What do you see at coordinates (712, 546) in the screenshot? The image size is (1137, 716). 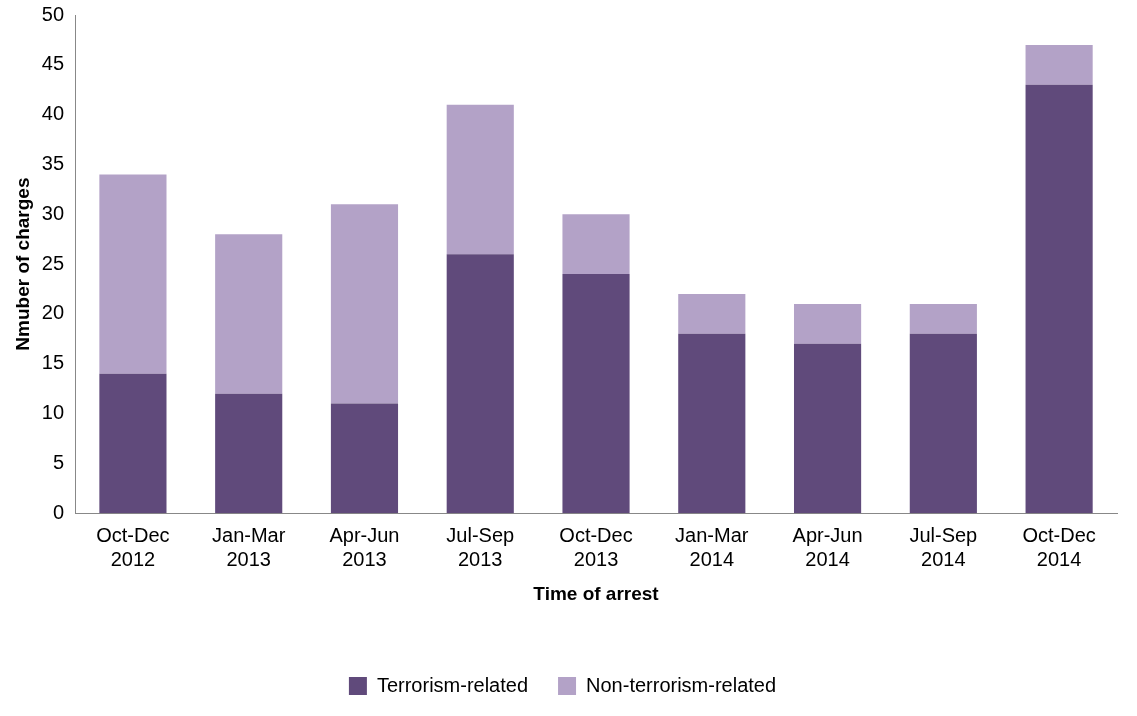 I see `x-tick-label: Jan-Mar 2014` at bounding box center [712, 546].